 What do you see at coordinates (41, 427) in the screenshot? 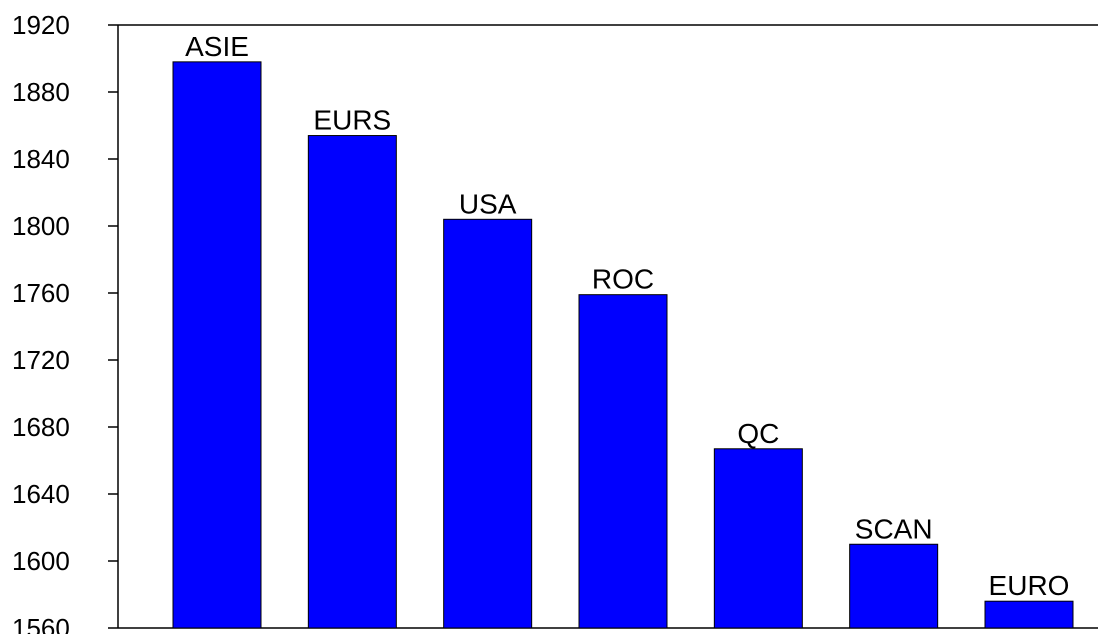
I see `y-tick-label: 1680` at bounding box center [41, 427].